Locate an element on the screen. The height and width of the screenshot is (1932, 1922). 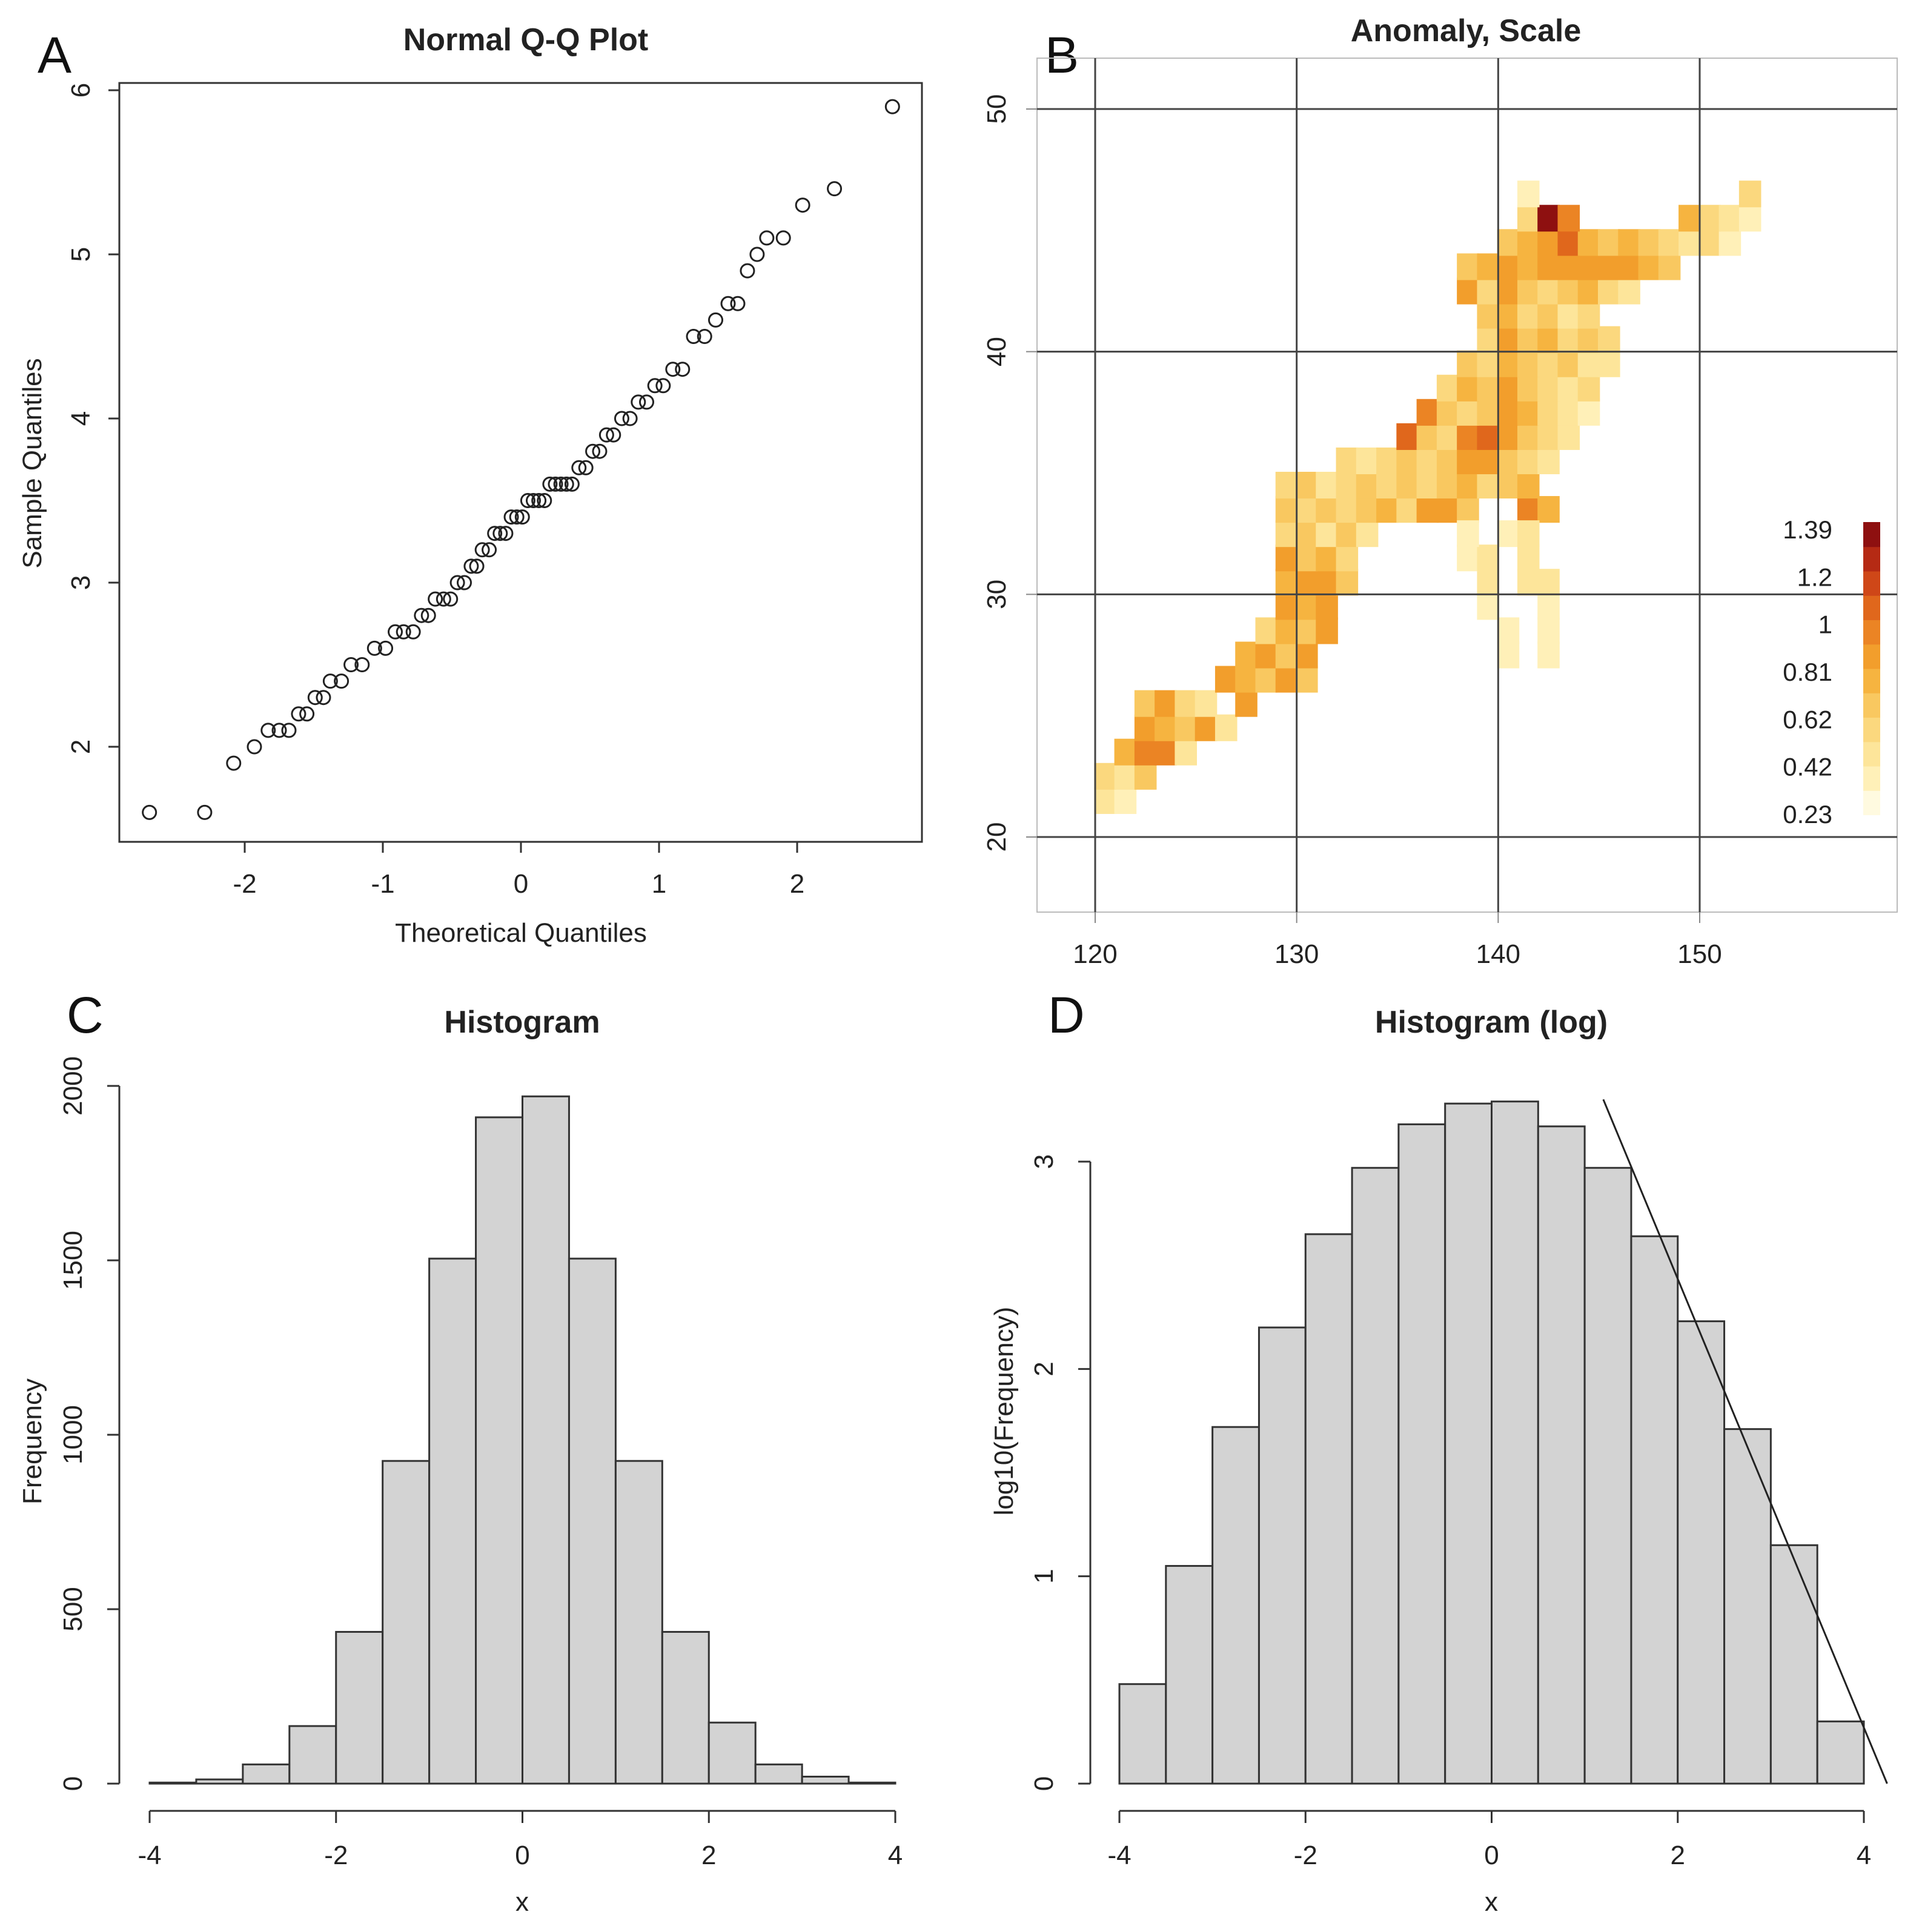
y-tick-label: 0 is located at coordinates (73, 1784).